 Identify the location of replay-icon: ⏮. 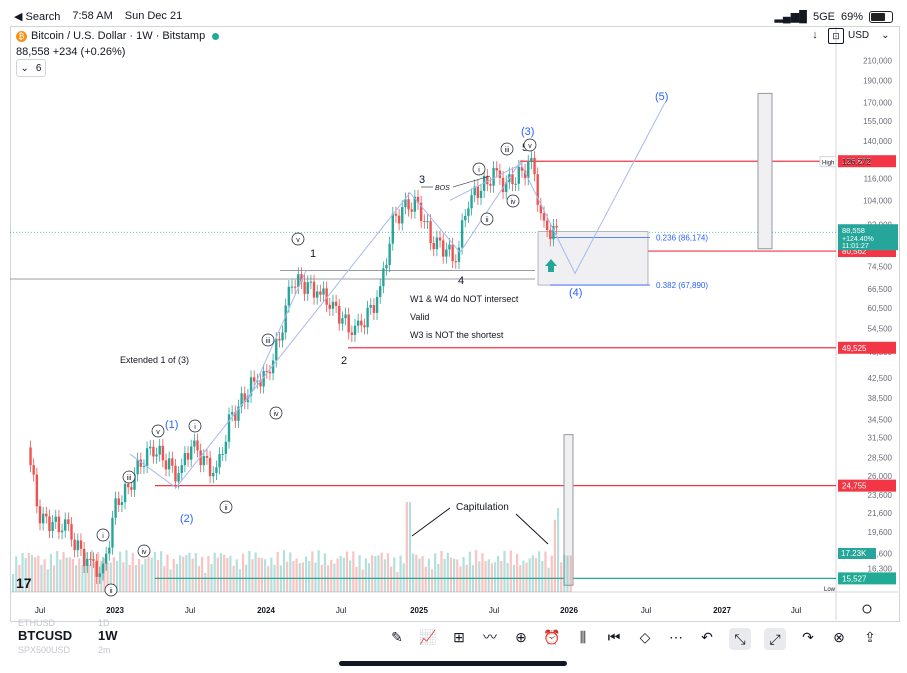
(614, 636).